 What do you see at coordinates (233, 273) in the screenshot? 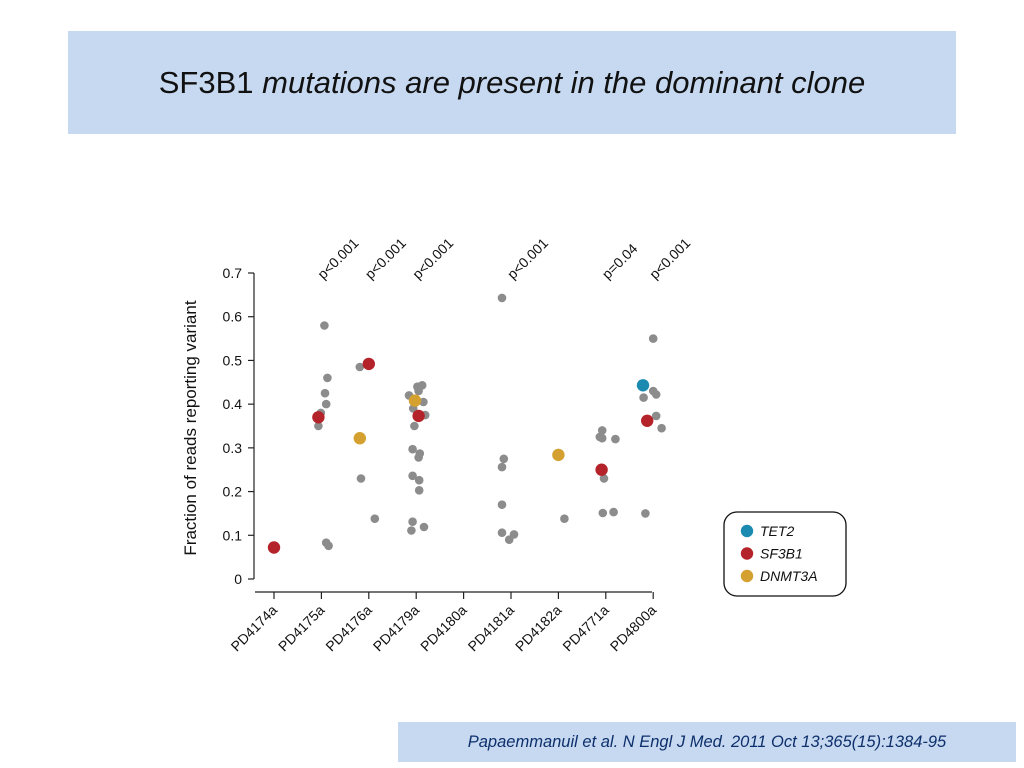
I see `y-tick-label: 0.7` at bounding box center [233, 273].